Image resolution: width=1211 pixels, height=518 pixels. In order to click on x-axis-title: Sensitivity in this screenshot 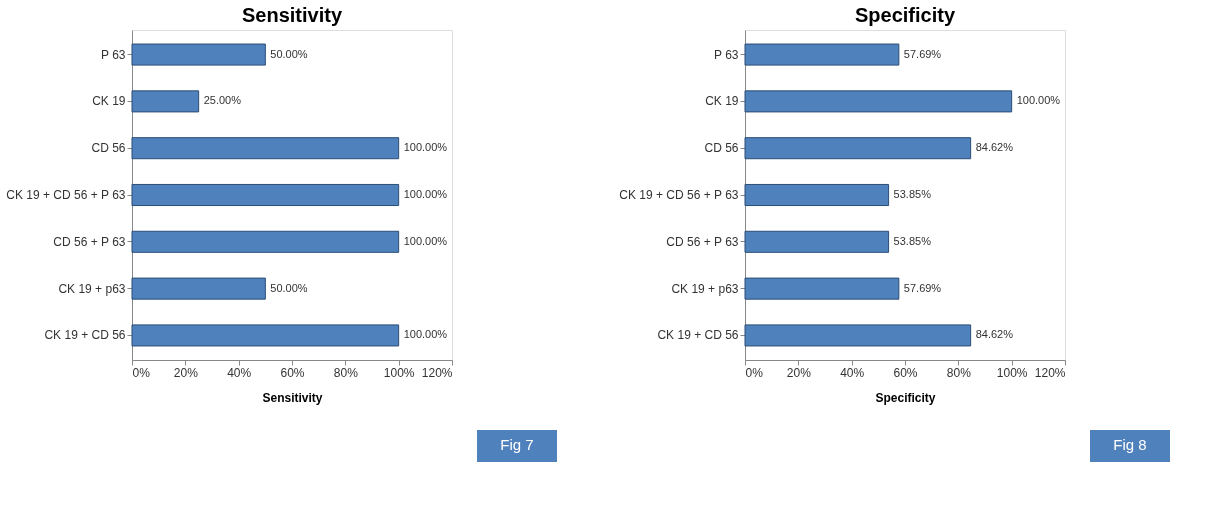, I will do `click(292, 397)`.